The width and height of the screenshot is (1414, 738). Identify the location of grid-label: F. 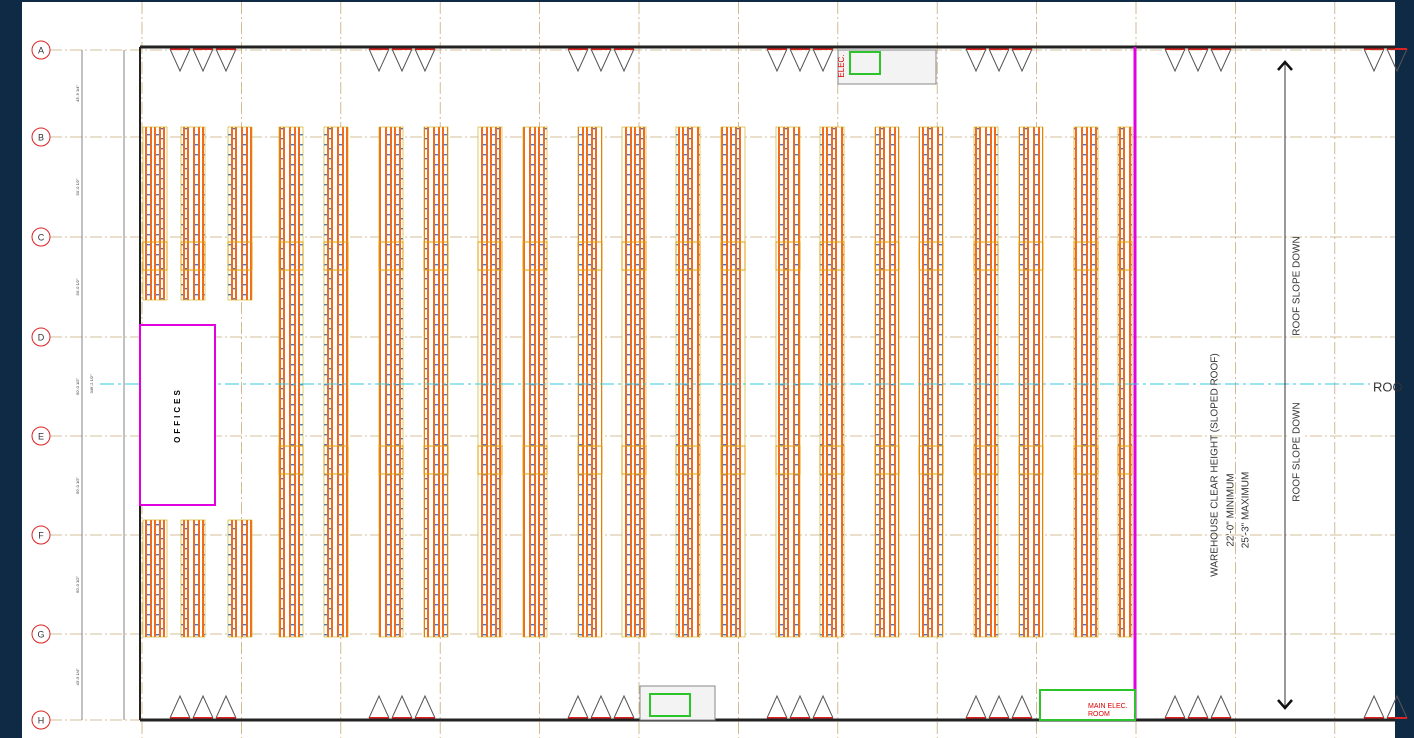
(41, 535).